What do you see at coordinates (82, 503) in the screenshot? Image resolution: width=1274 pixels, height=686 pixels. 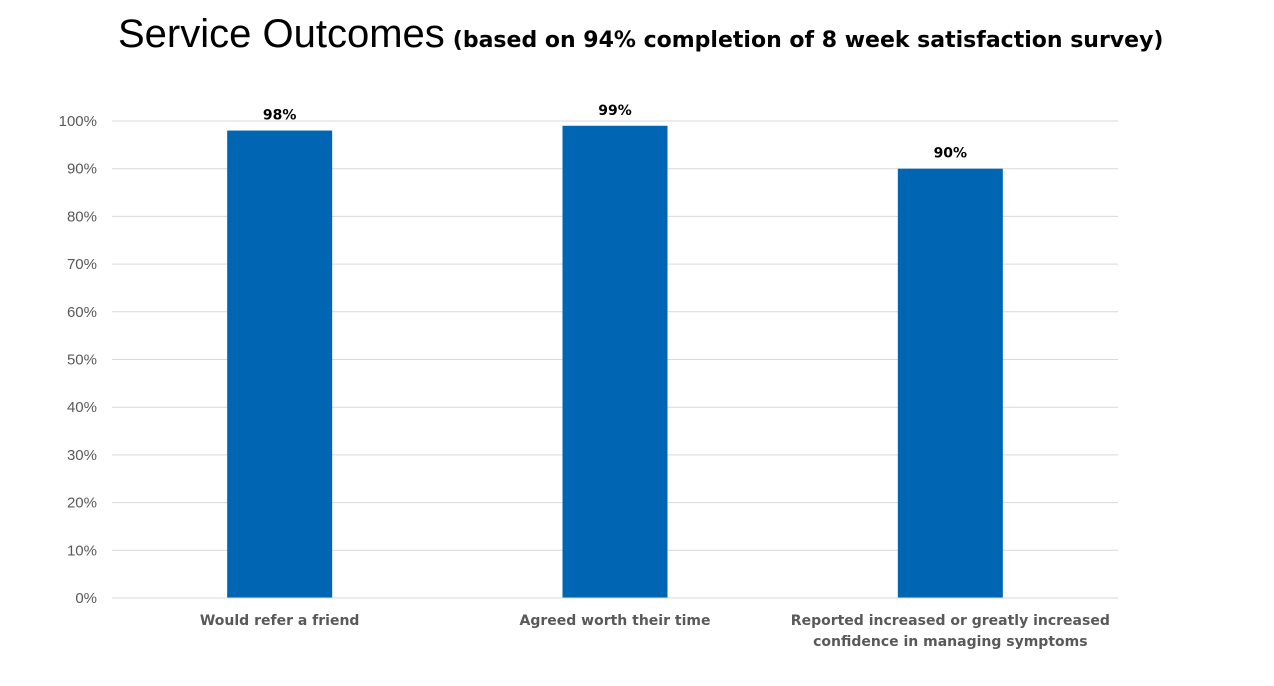 I see `y-tick-label: 20%` at bounding box center [82, 503].